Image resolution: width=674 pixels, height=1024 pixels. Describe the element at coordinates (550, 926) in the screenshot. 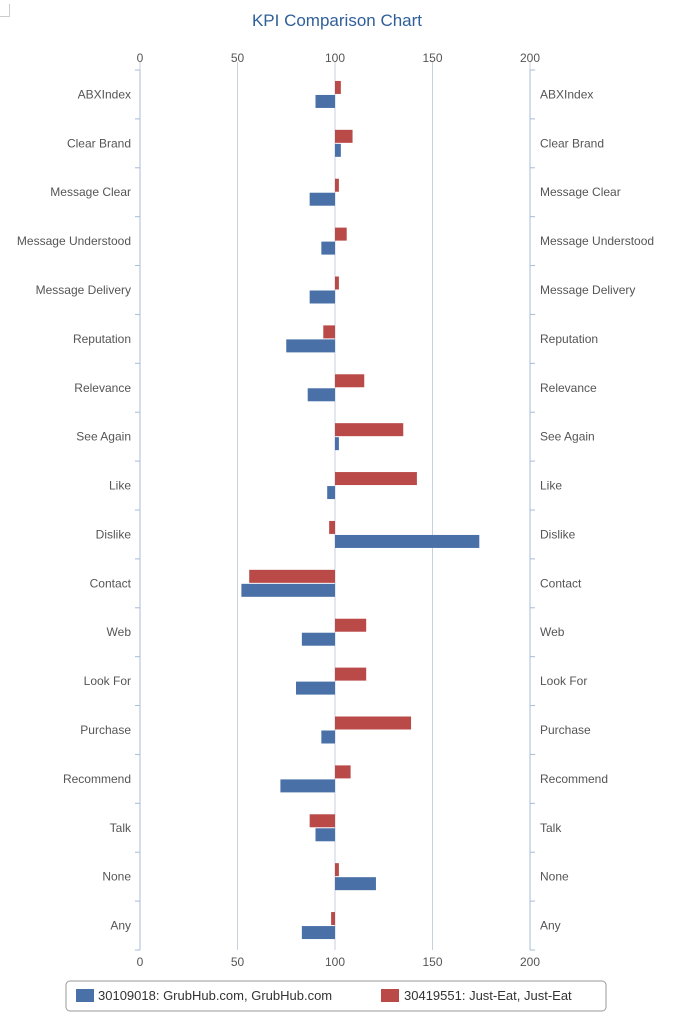

I see `category-label-right-any: Any` at that location.